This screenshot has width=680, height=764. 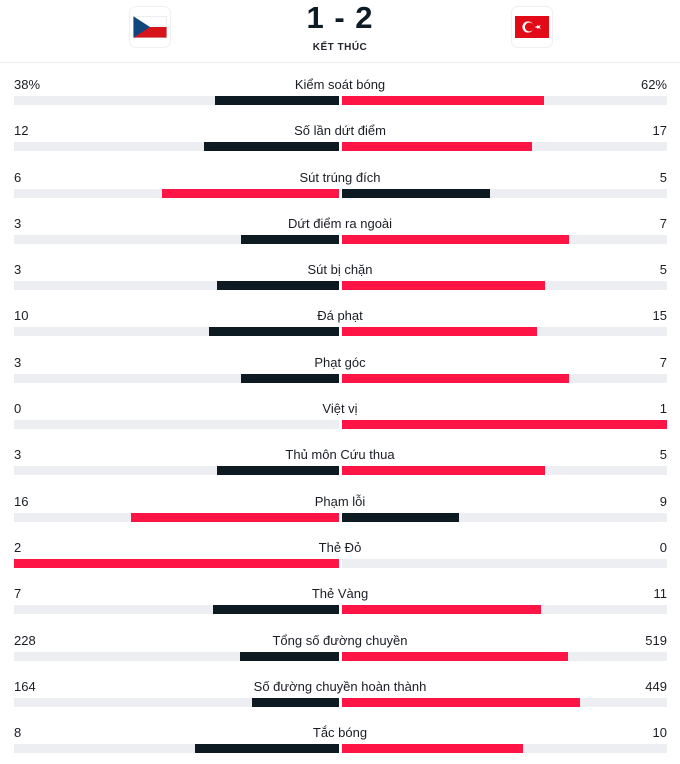 I want to click on stat-label: Dứt điểm ra ngoài, so click(x=340, y=223).